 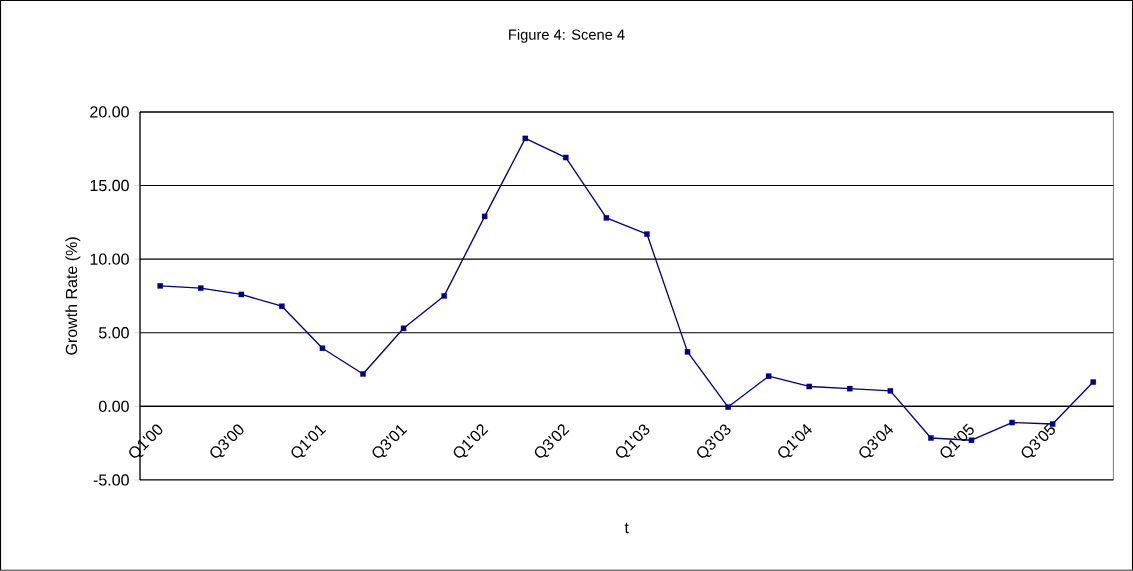 What do you see at coordinates (73, 296) in the screenshot?
I see `y-axis-title: Growth Rate (%)` at bounding box center [73, 296].